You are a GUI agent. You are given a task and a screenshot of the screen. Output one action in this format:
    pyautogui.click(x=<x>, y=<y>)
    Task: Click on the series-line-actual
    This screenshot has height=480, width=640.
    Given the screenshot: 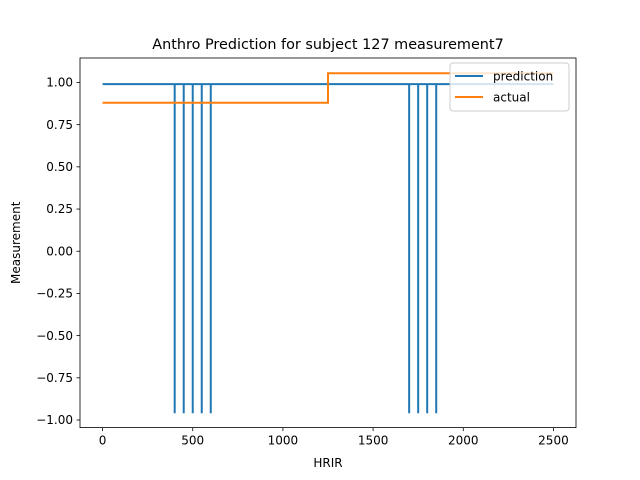 What is the action you would take?
    pyautogui.click(x=328, y=88)
    